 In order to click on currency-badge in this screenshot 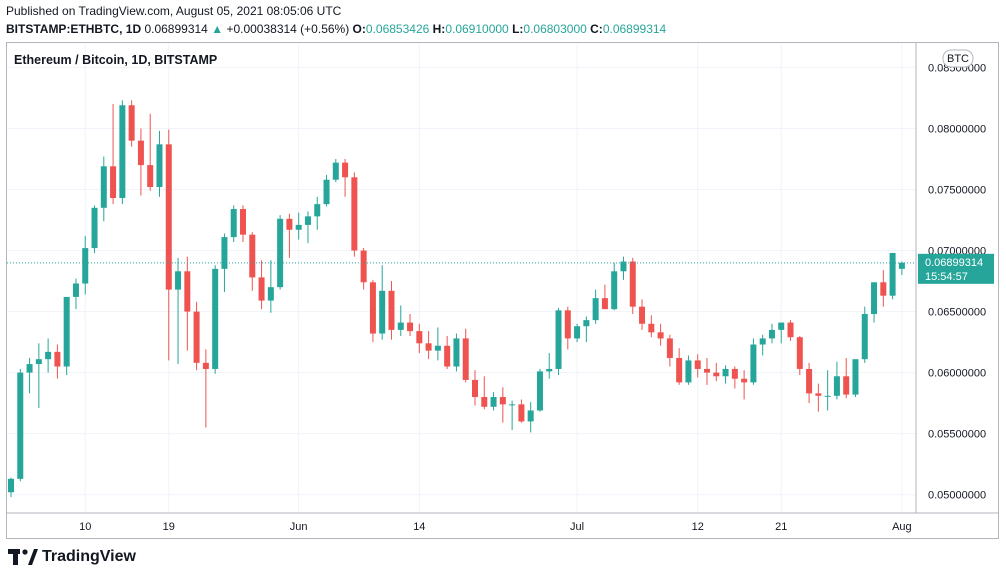, I will do `click(958, 58)`.